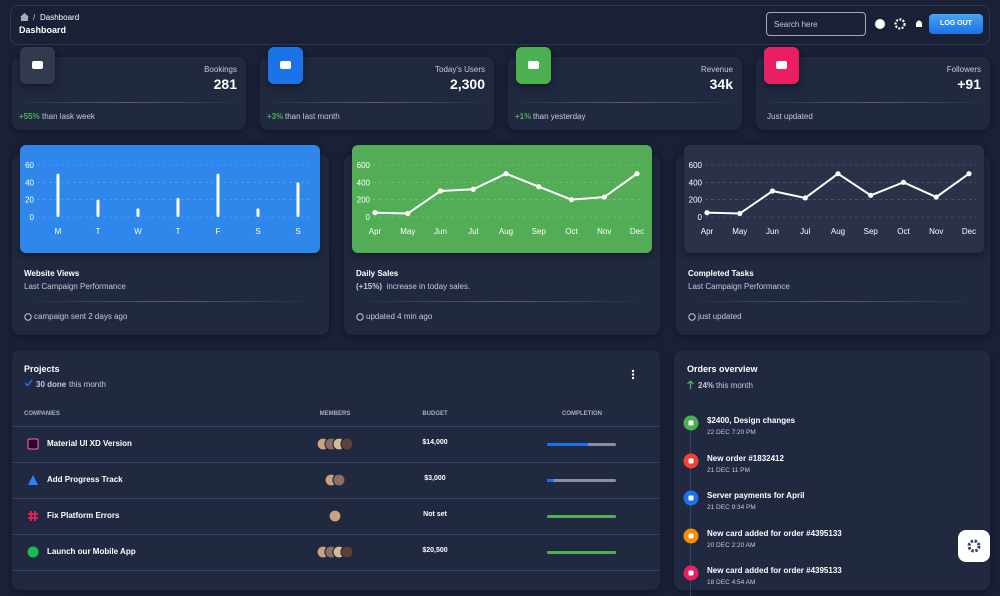 The width and height of the screenshot is (1000, 596). I want to click on settings-icon, so click(900, 24).